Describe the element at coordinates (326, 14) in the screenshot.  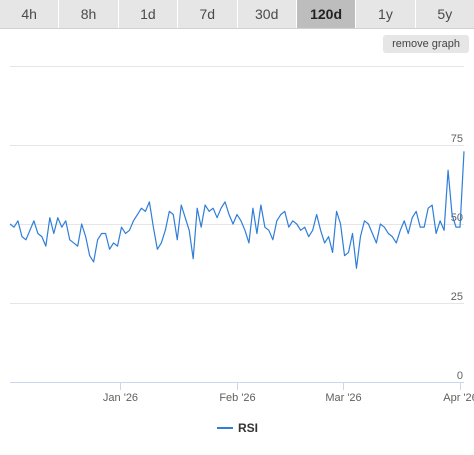
I see `tab-120d: 120d` at that location.